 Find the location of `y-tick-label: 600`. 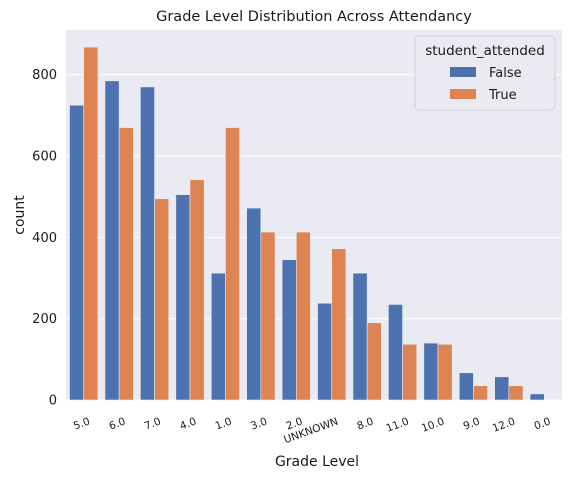

y-tick-label: 600 is located at coordinates (44, 157).